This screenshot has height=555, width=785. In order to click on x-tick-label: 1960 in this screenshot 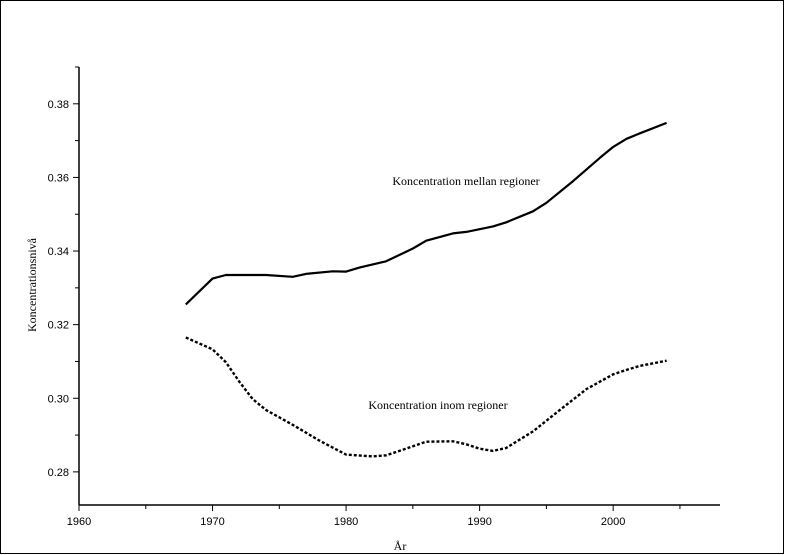, I will do `click(79, 522)`.